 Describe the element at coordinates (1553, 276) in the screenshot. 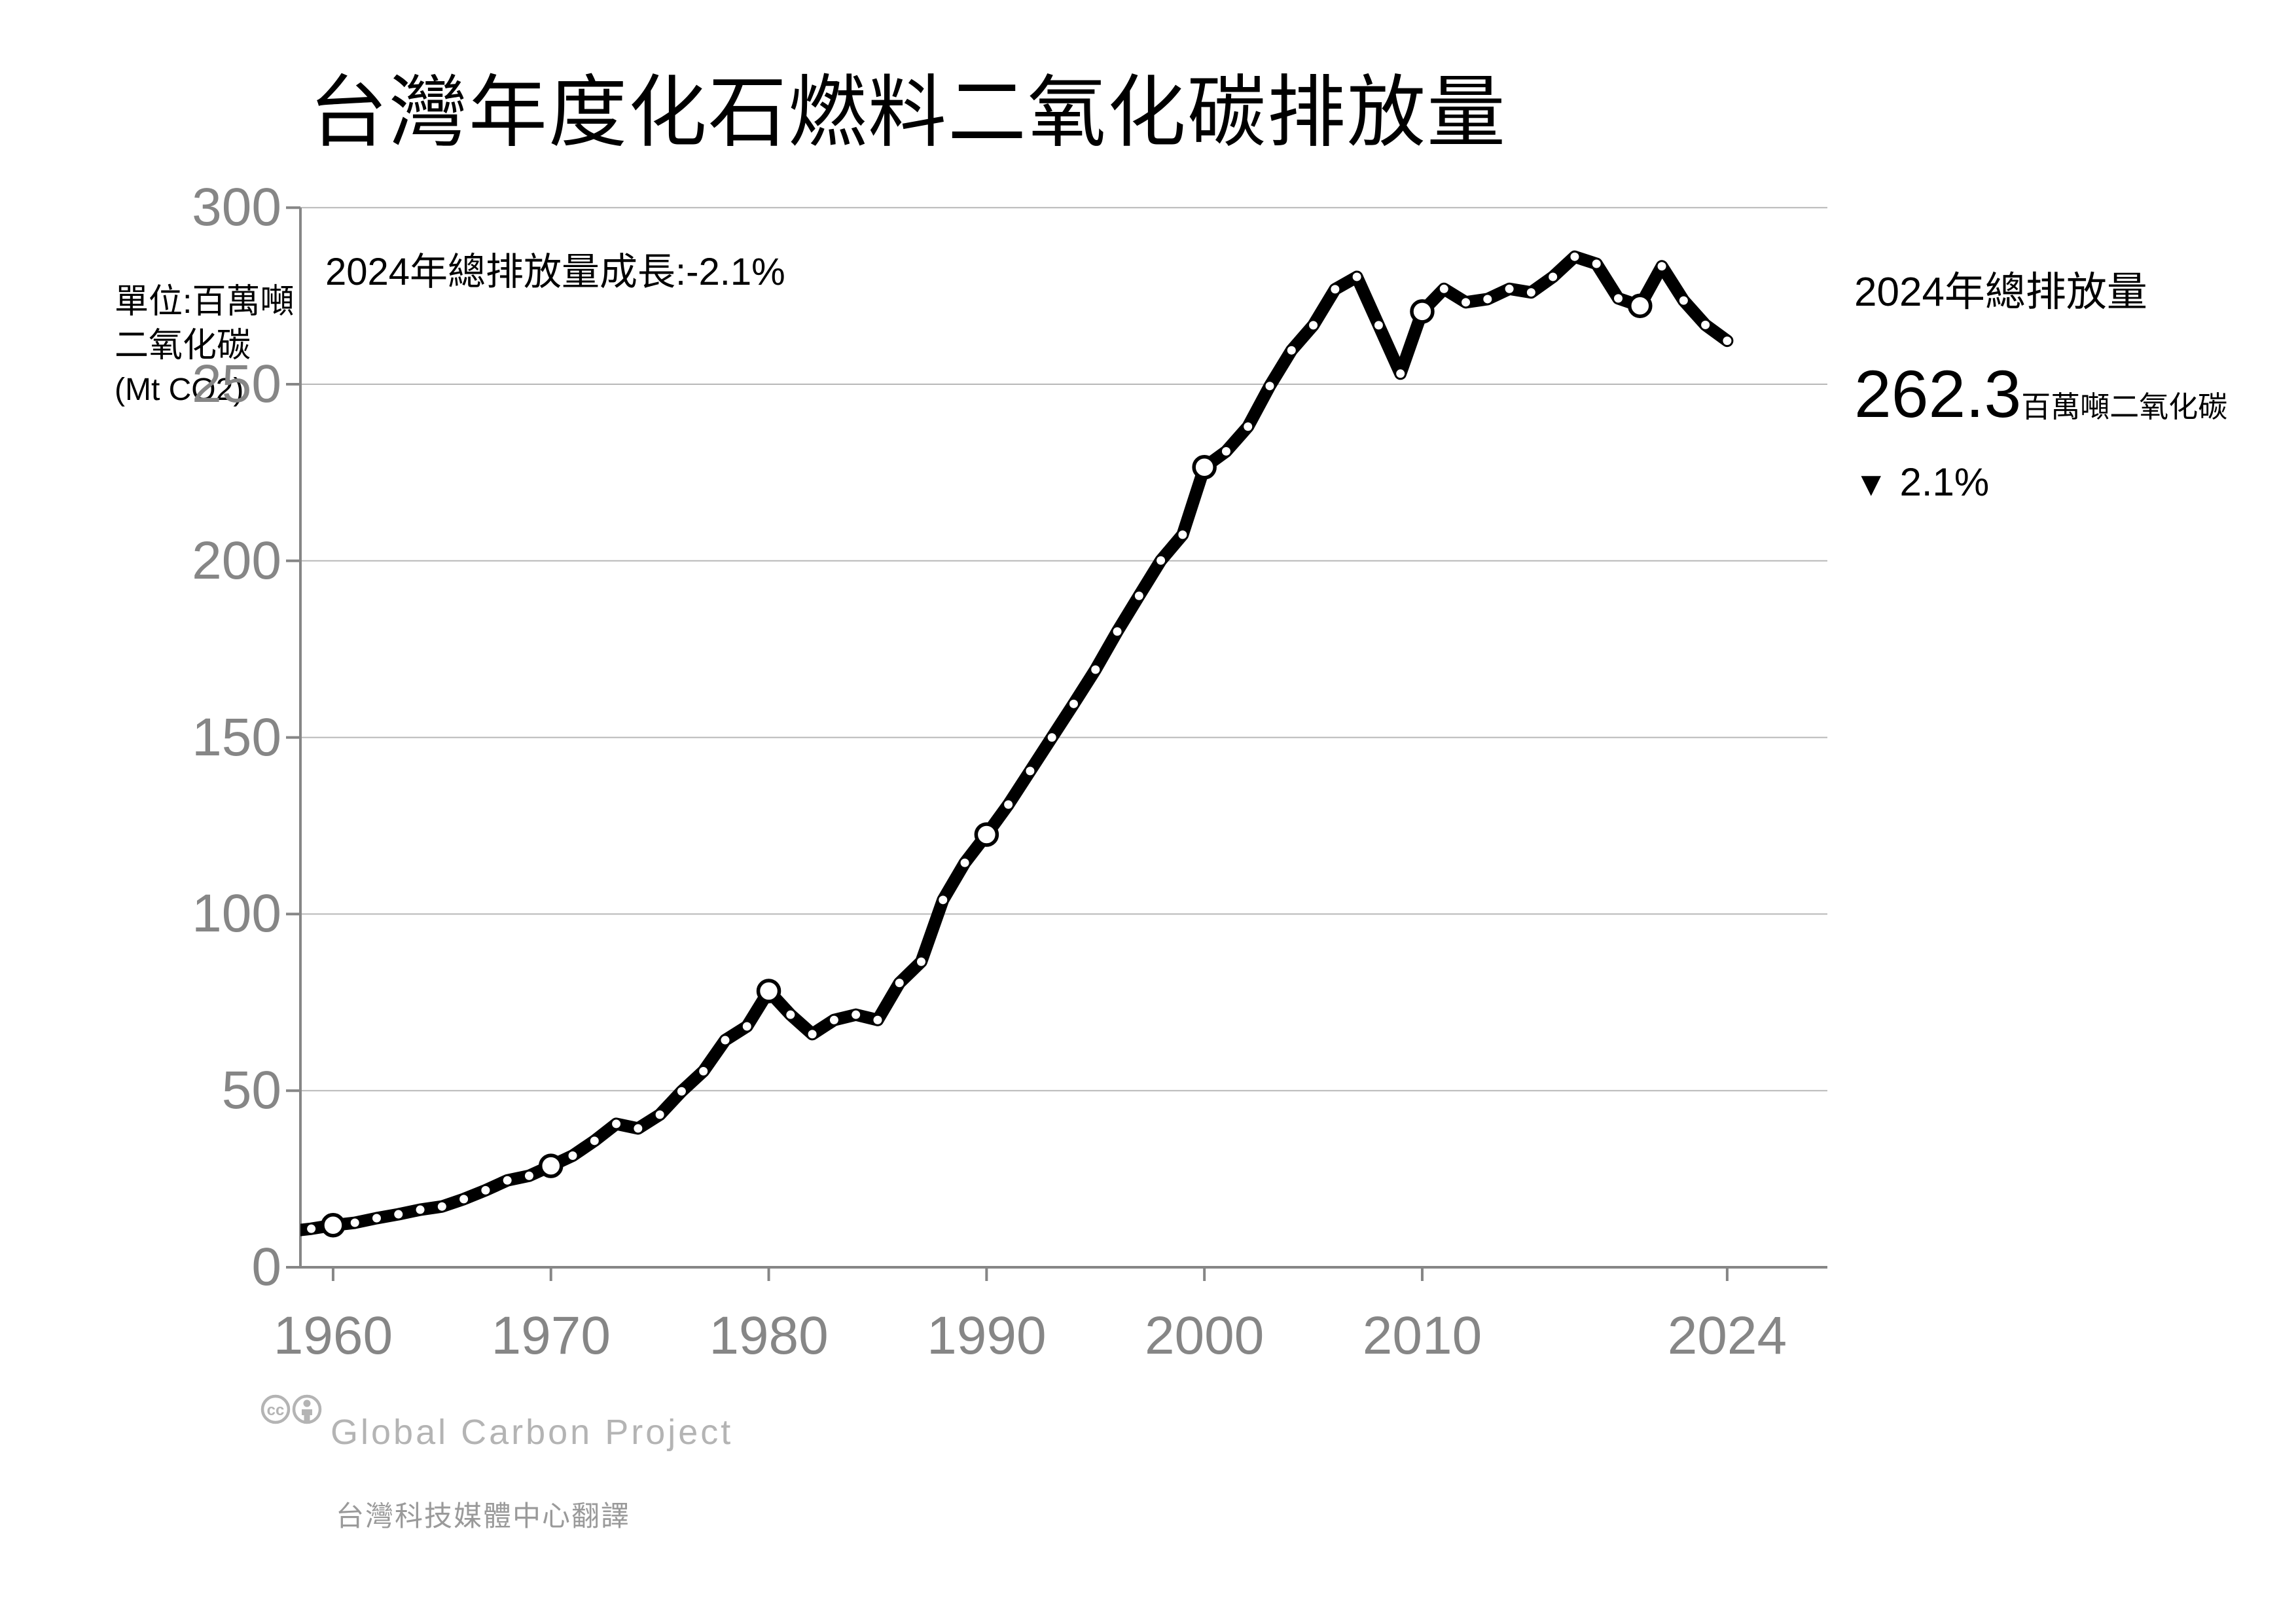

I see `year-dot-2016` at that location.